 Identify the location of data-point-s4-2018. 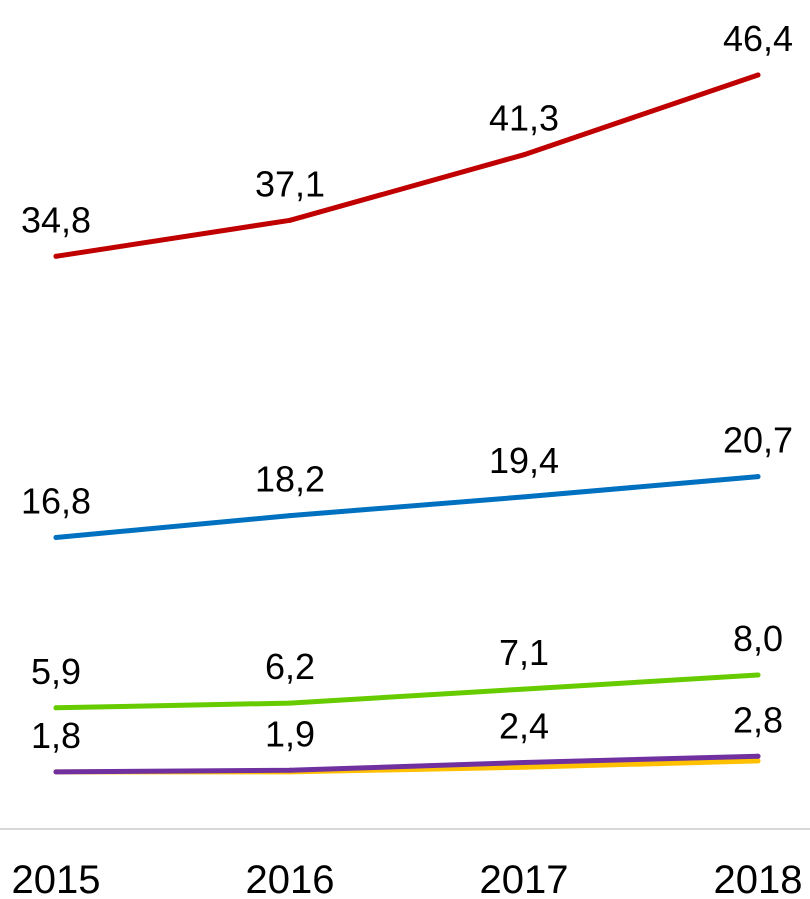
(758, 756).